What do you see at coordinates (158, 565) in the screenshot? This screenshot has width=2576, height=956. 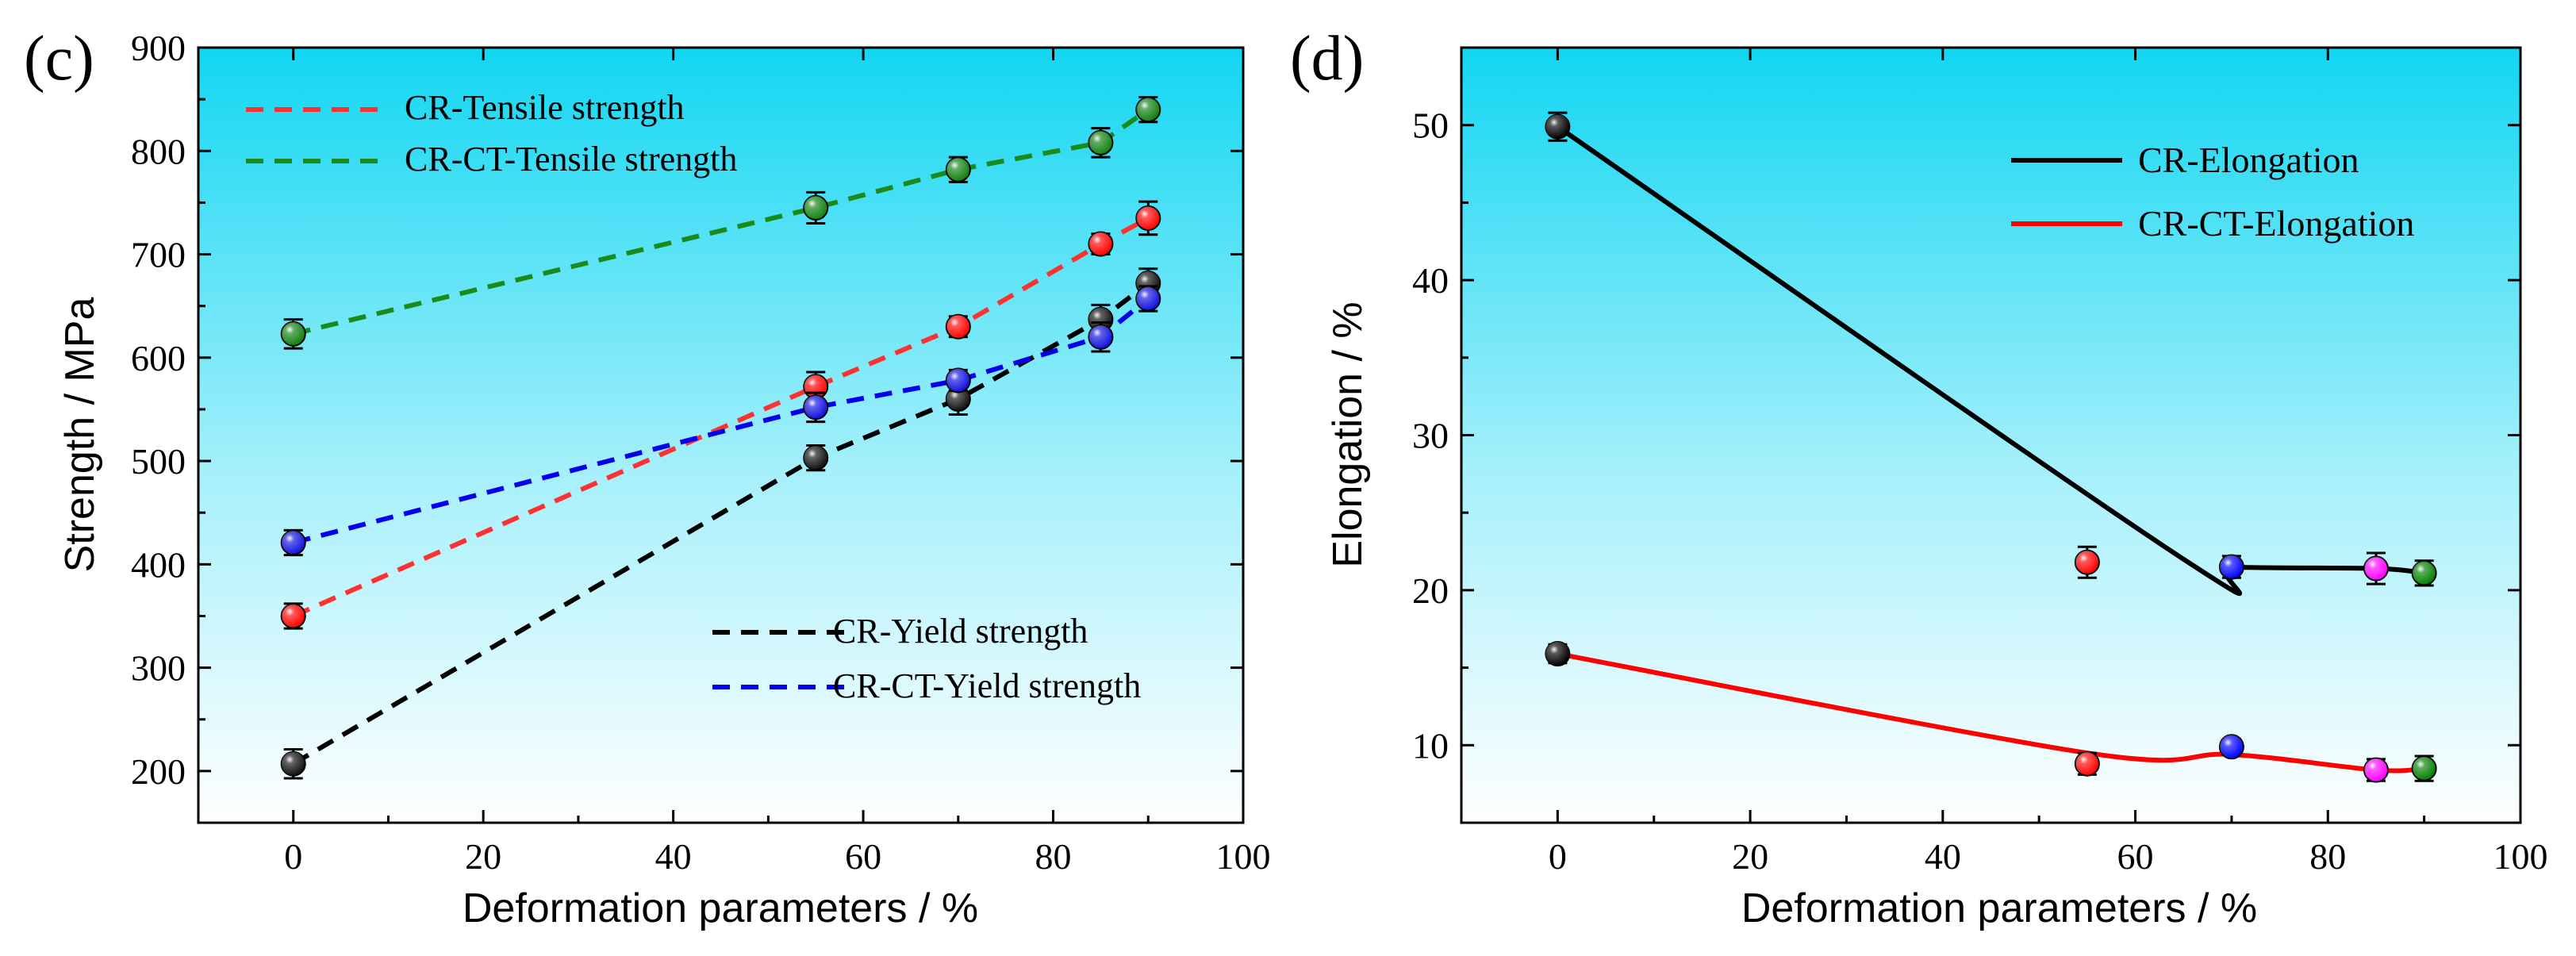 I see `panel-c-ytick-label: 400` at bounding box center [158, 565].